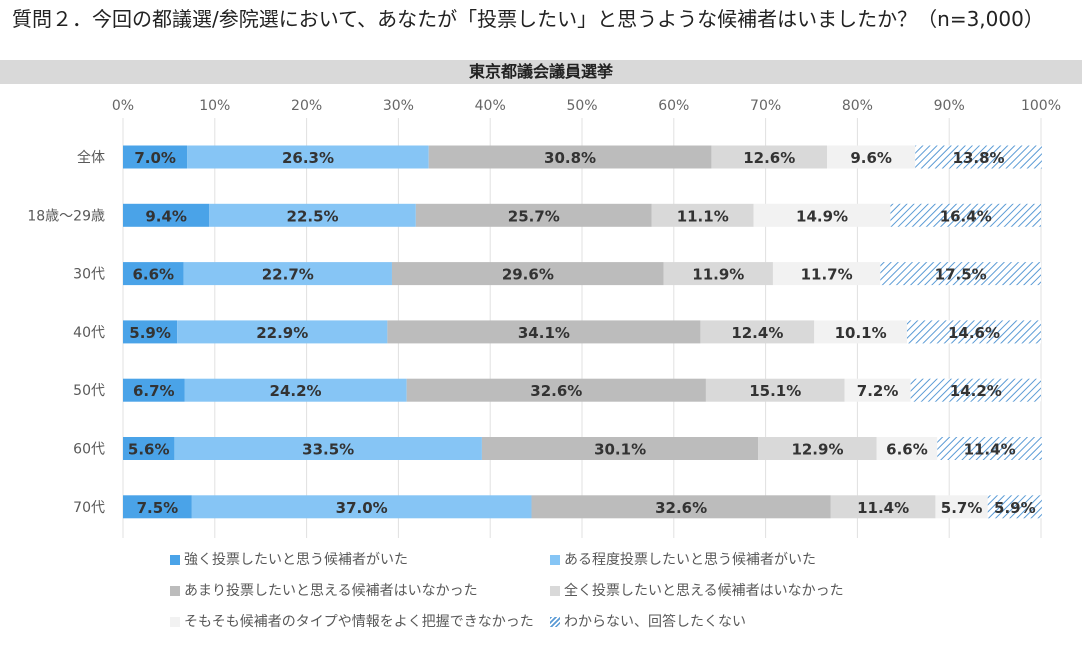 This screenshot has height=646, width=1088. I want to click on data-label: 11.9%, so click(718, 275).